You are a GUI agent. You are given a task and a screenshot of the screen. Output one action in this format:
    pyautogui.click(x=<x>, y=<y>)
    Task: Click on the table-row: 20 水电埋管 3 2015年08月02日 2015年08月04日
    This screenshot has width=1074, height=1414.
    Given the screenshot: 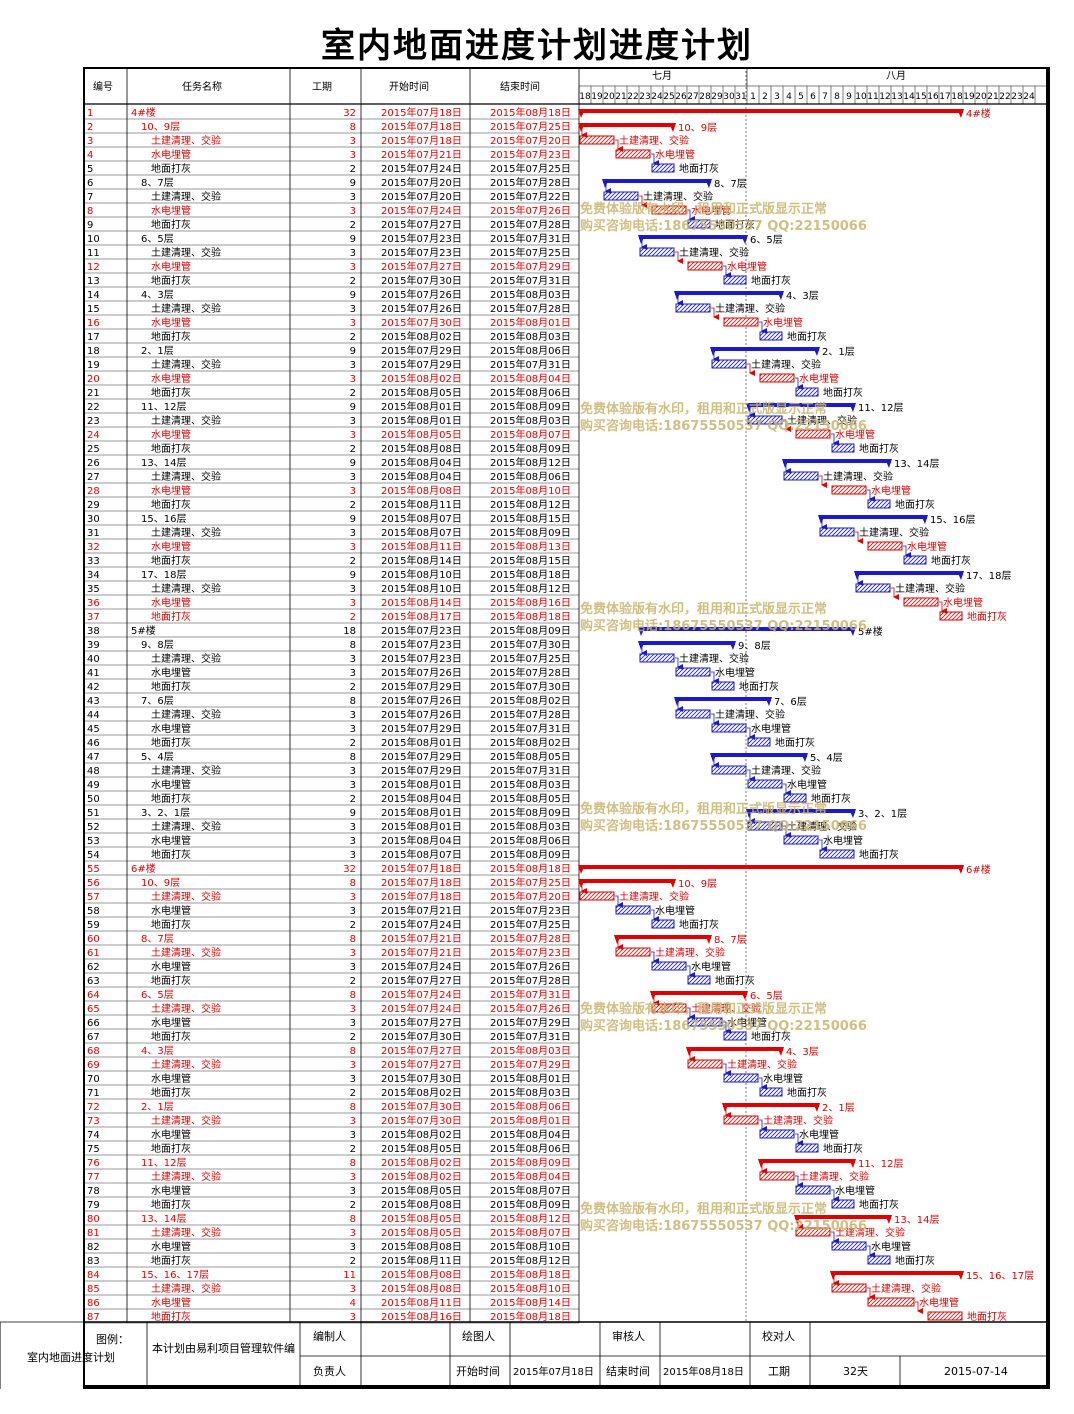 What is the action you would take?
    pyautogui.click(x=332, y=379)
    